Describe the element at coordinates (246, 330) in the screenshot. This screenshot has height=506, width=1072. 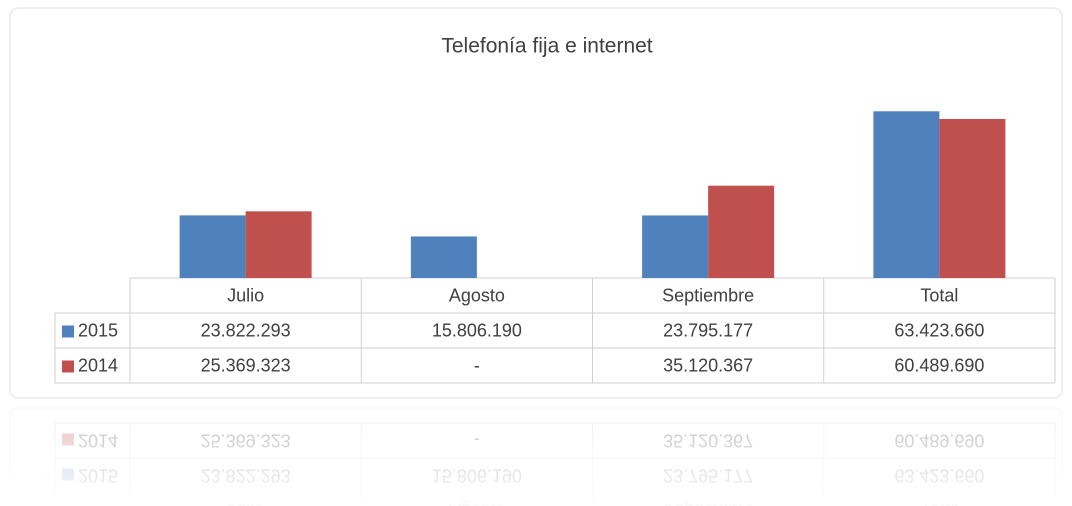
I see `table-value: 23.822.293` at that location.